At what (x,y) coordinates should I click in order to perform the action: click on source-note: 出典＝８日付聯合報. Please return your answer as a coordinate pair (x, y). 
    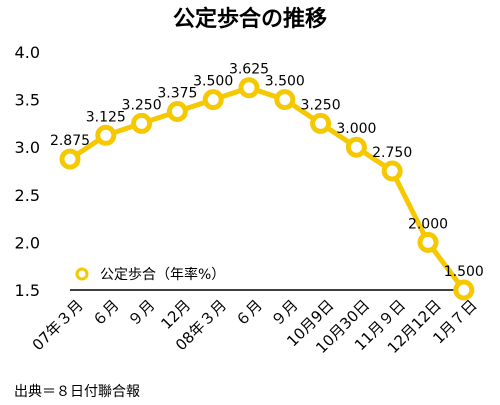
    Looking at the image, I should click on (77, 392).